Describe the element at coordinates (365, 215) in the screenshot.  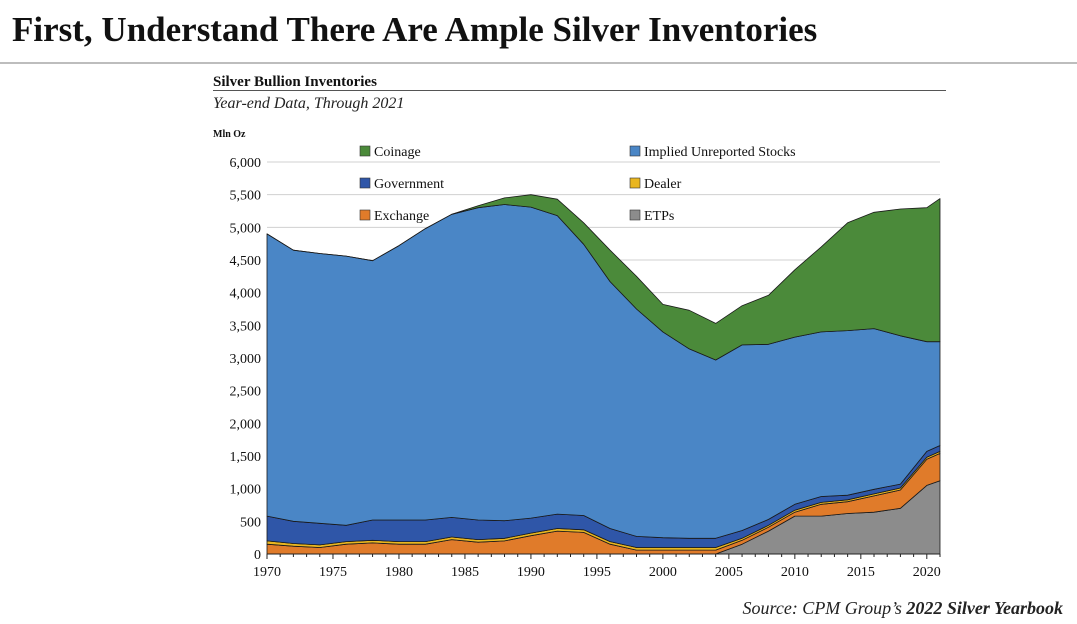
I see `legend-swatch-exchange` at that location.